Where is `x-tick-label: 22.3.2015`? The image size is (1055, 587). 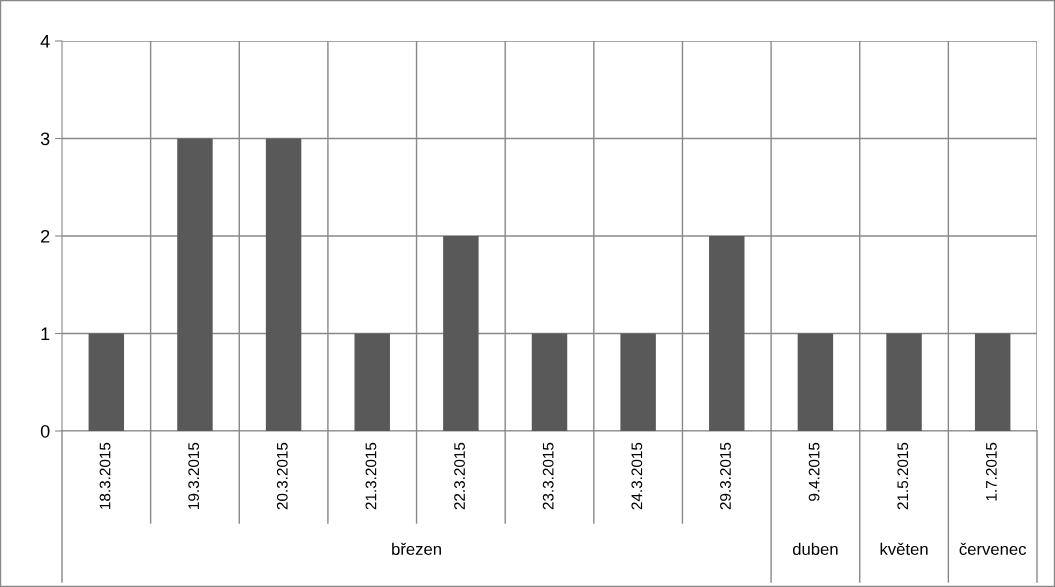 x-tick-label: 22.3.2015 is located at coordinates (459, 476).